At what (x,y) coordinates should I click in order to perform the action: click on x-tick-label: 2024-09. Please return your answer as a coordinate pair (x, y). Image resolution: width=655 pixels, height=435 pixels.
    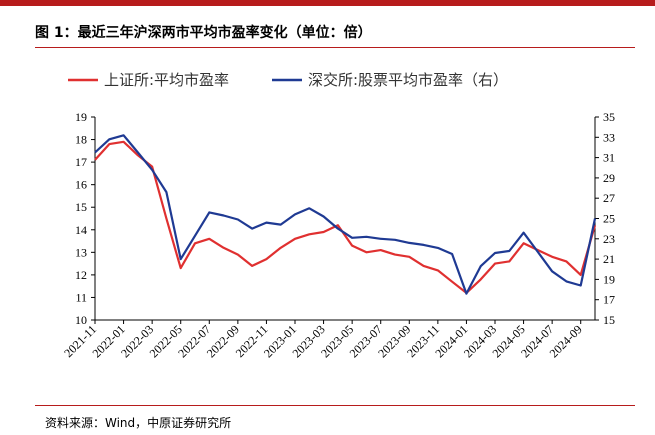
    Looking at the image, I should click on (566, 341).